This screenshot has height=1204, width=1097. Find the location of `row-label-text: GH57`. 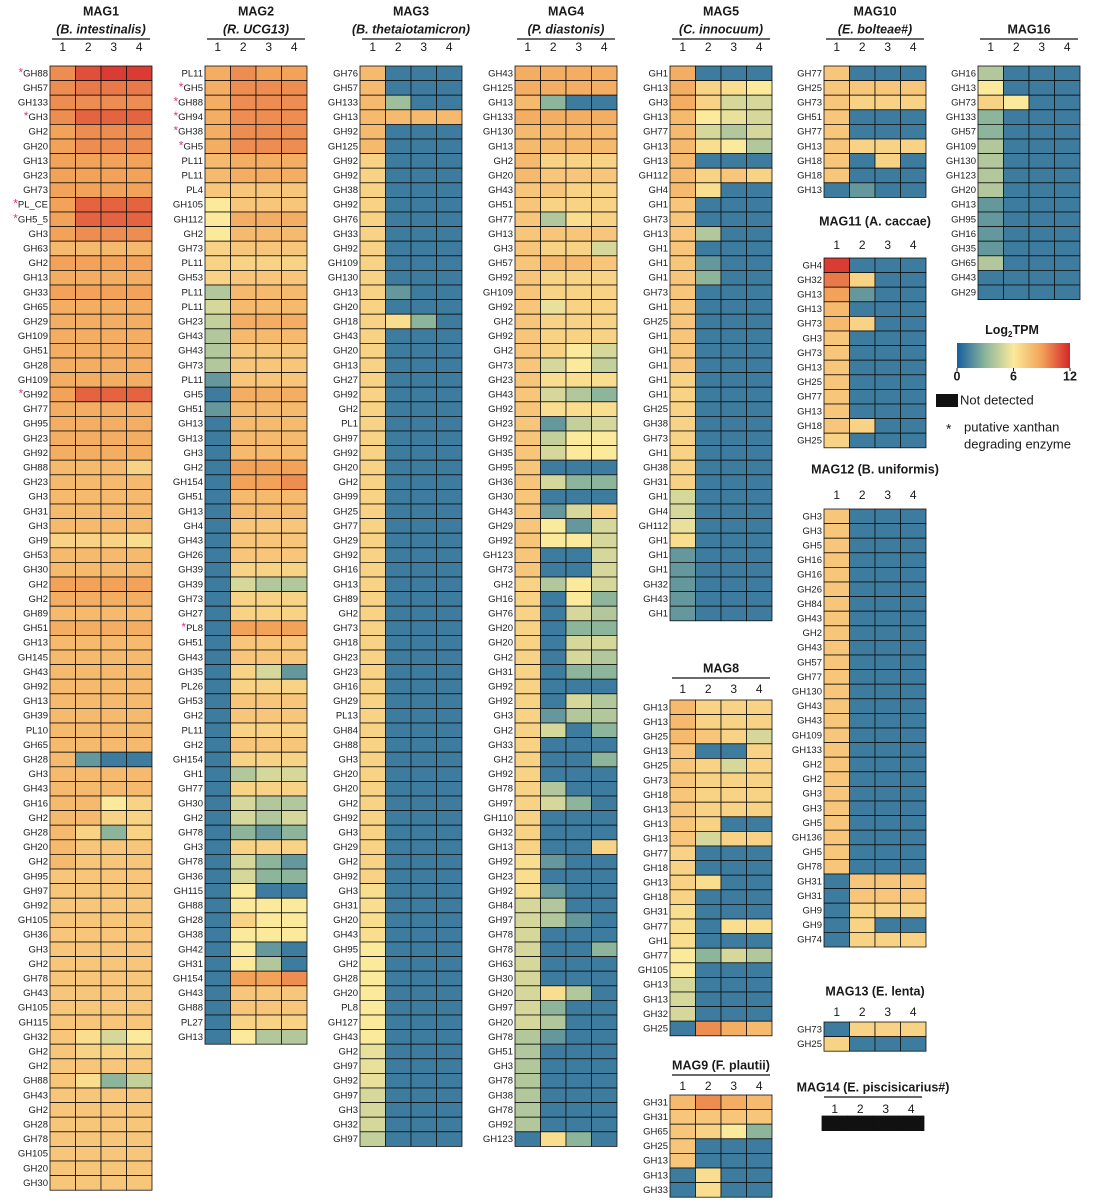

row-label-text: GH57 is located at coordinates (345, 87).